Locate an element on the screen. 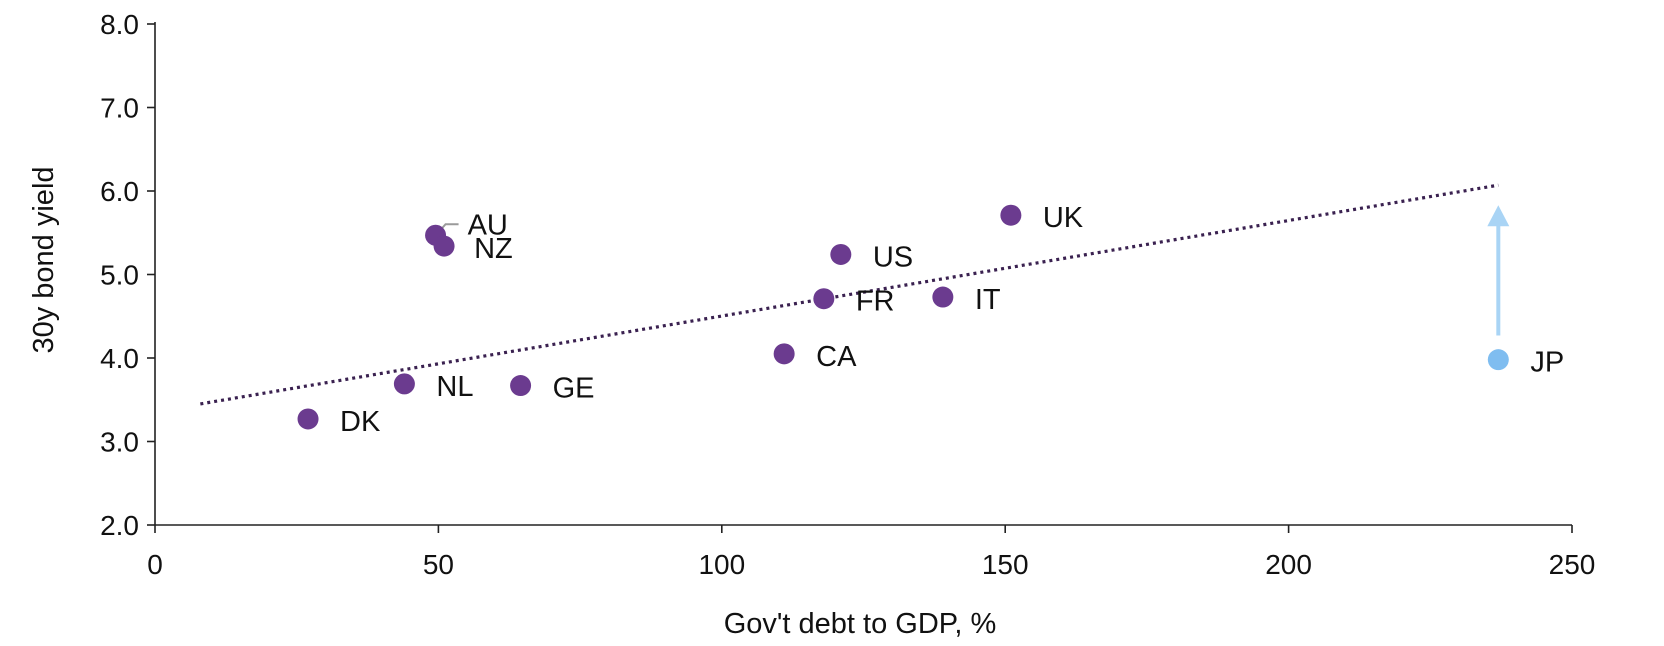  point-label-fr: FR is located at coordinates (875, 302).